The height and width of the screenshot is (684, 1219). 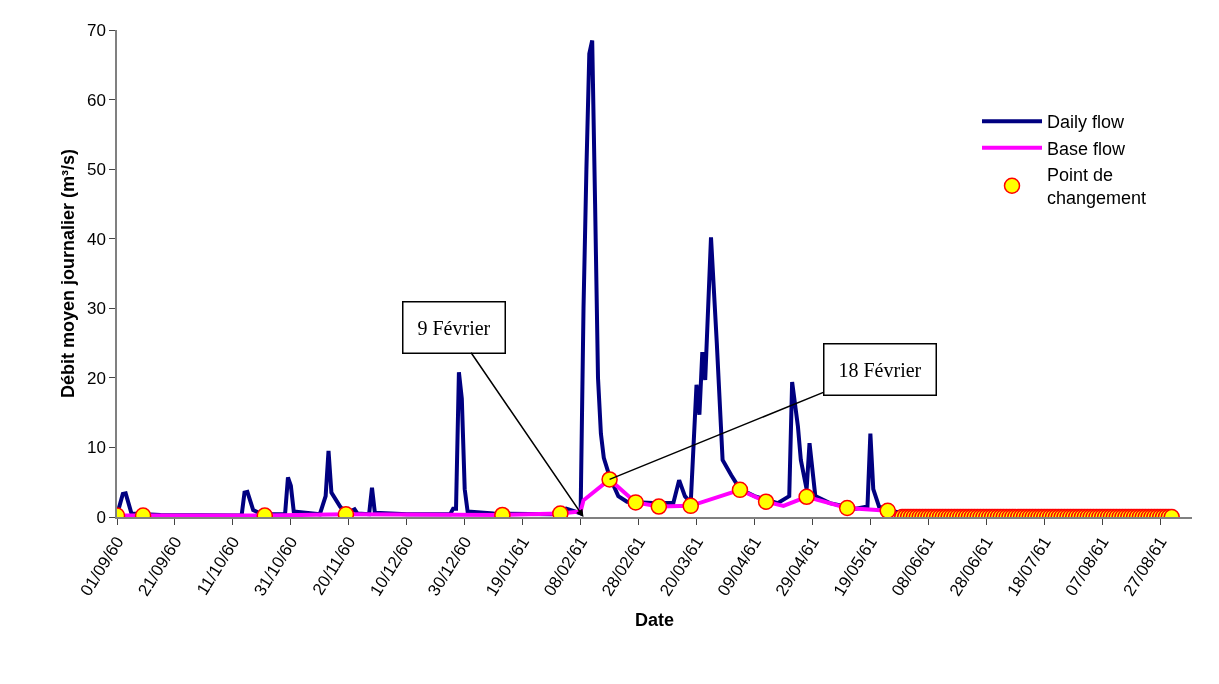 What do you see at coordinates (654, 620) in the screenshot?
I see `x-axis-title: Date` at bounding box center [654, 620].